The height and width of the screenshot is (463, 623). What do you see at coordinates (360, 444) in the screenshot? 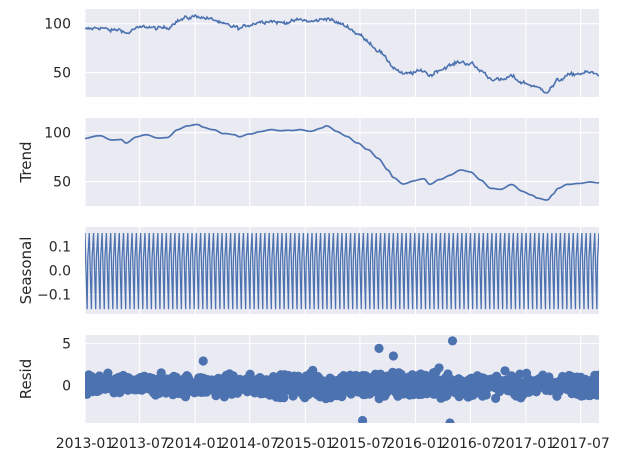
I see `x-tick-label: 2015-07` at bounding box center [360, 444].